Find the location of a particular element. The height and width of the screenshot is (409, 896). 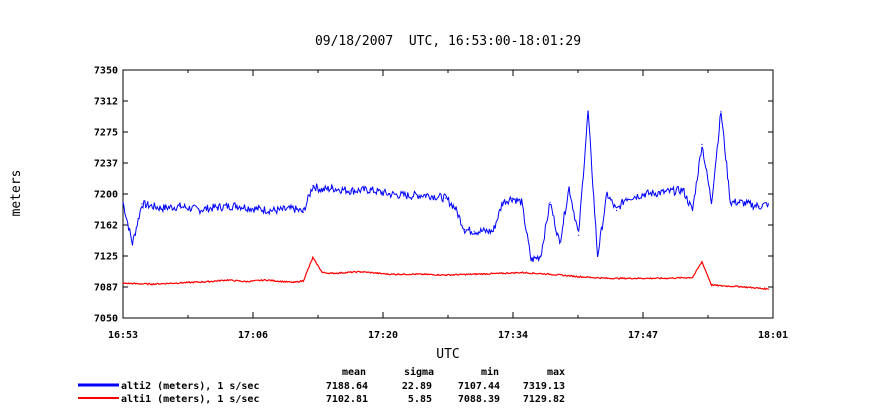

y-tick-label: 7312 is located at coordinates (106, 102).